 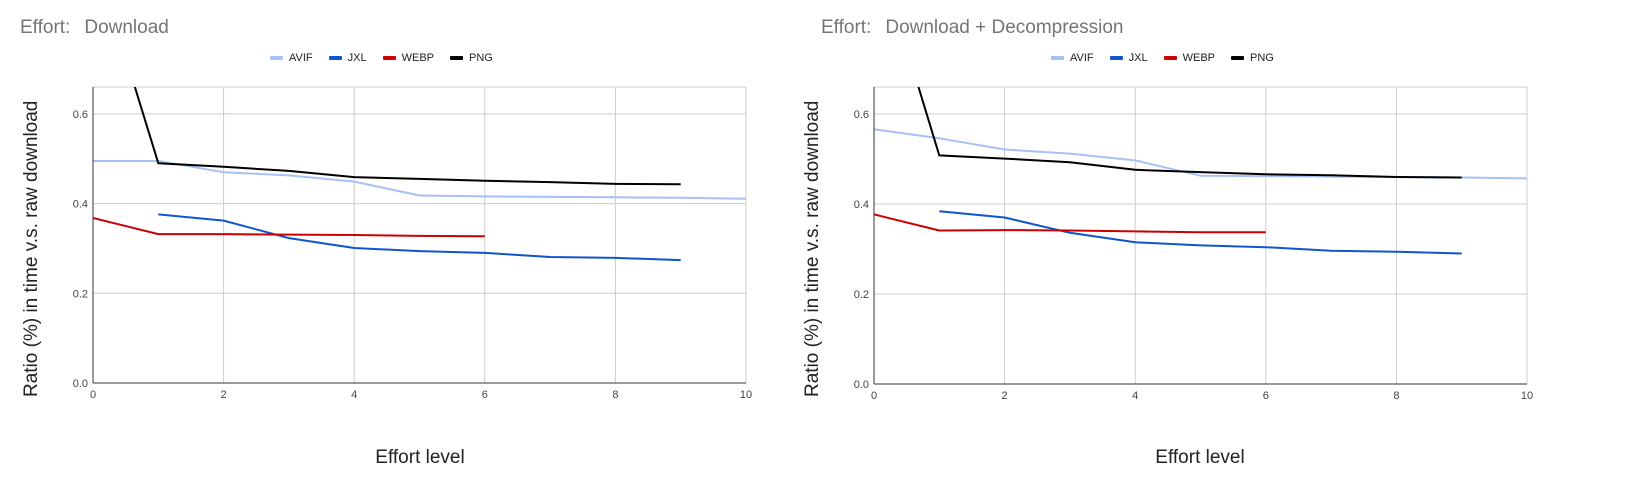 I want to click on chart-title: Effort: Download, so click(x=94, y=28).